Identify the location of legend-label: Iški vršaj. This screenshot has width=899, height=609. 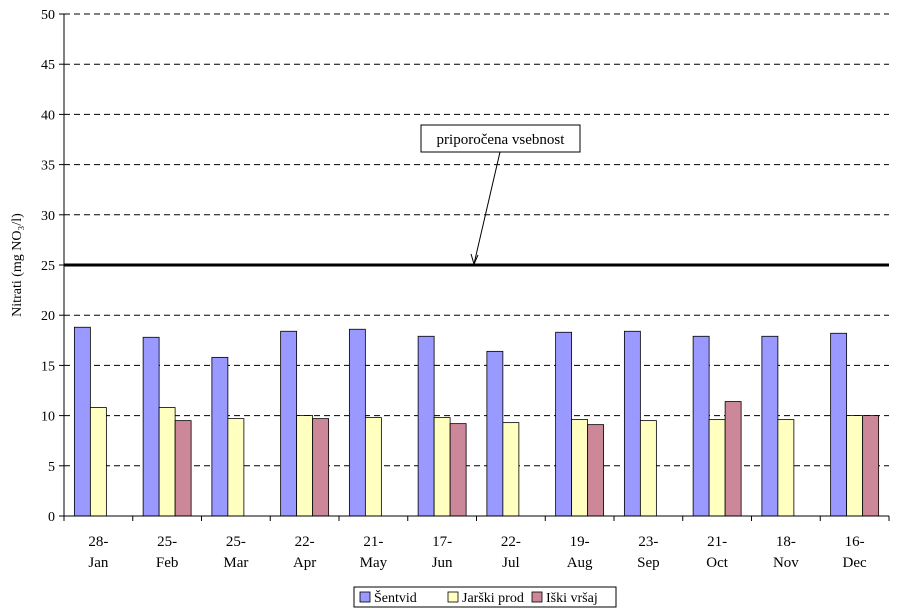
(572, 598).